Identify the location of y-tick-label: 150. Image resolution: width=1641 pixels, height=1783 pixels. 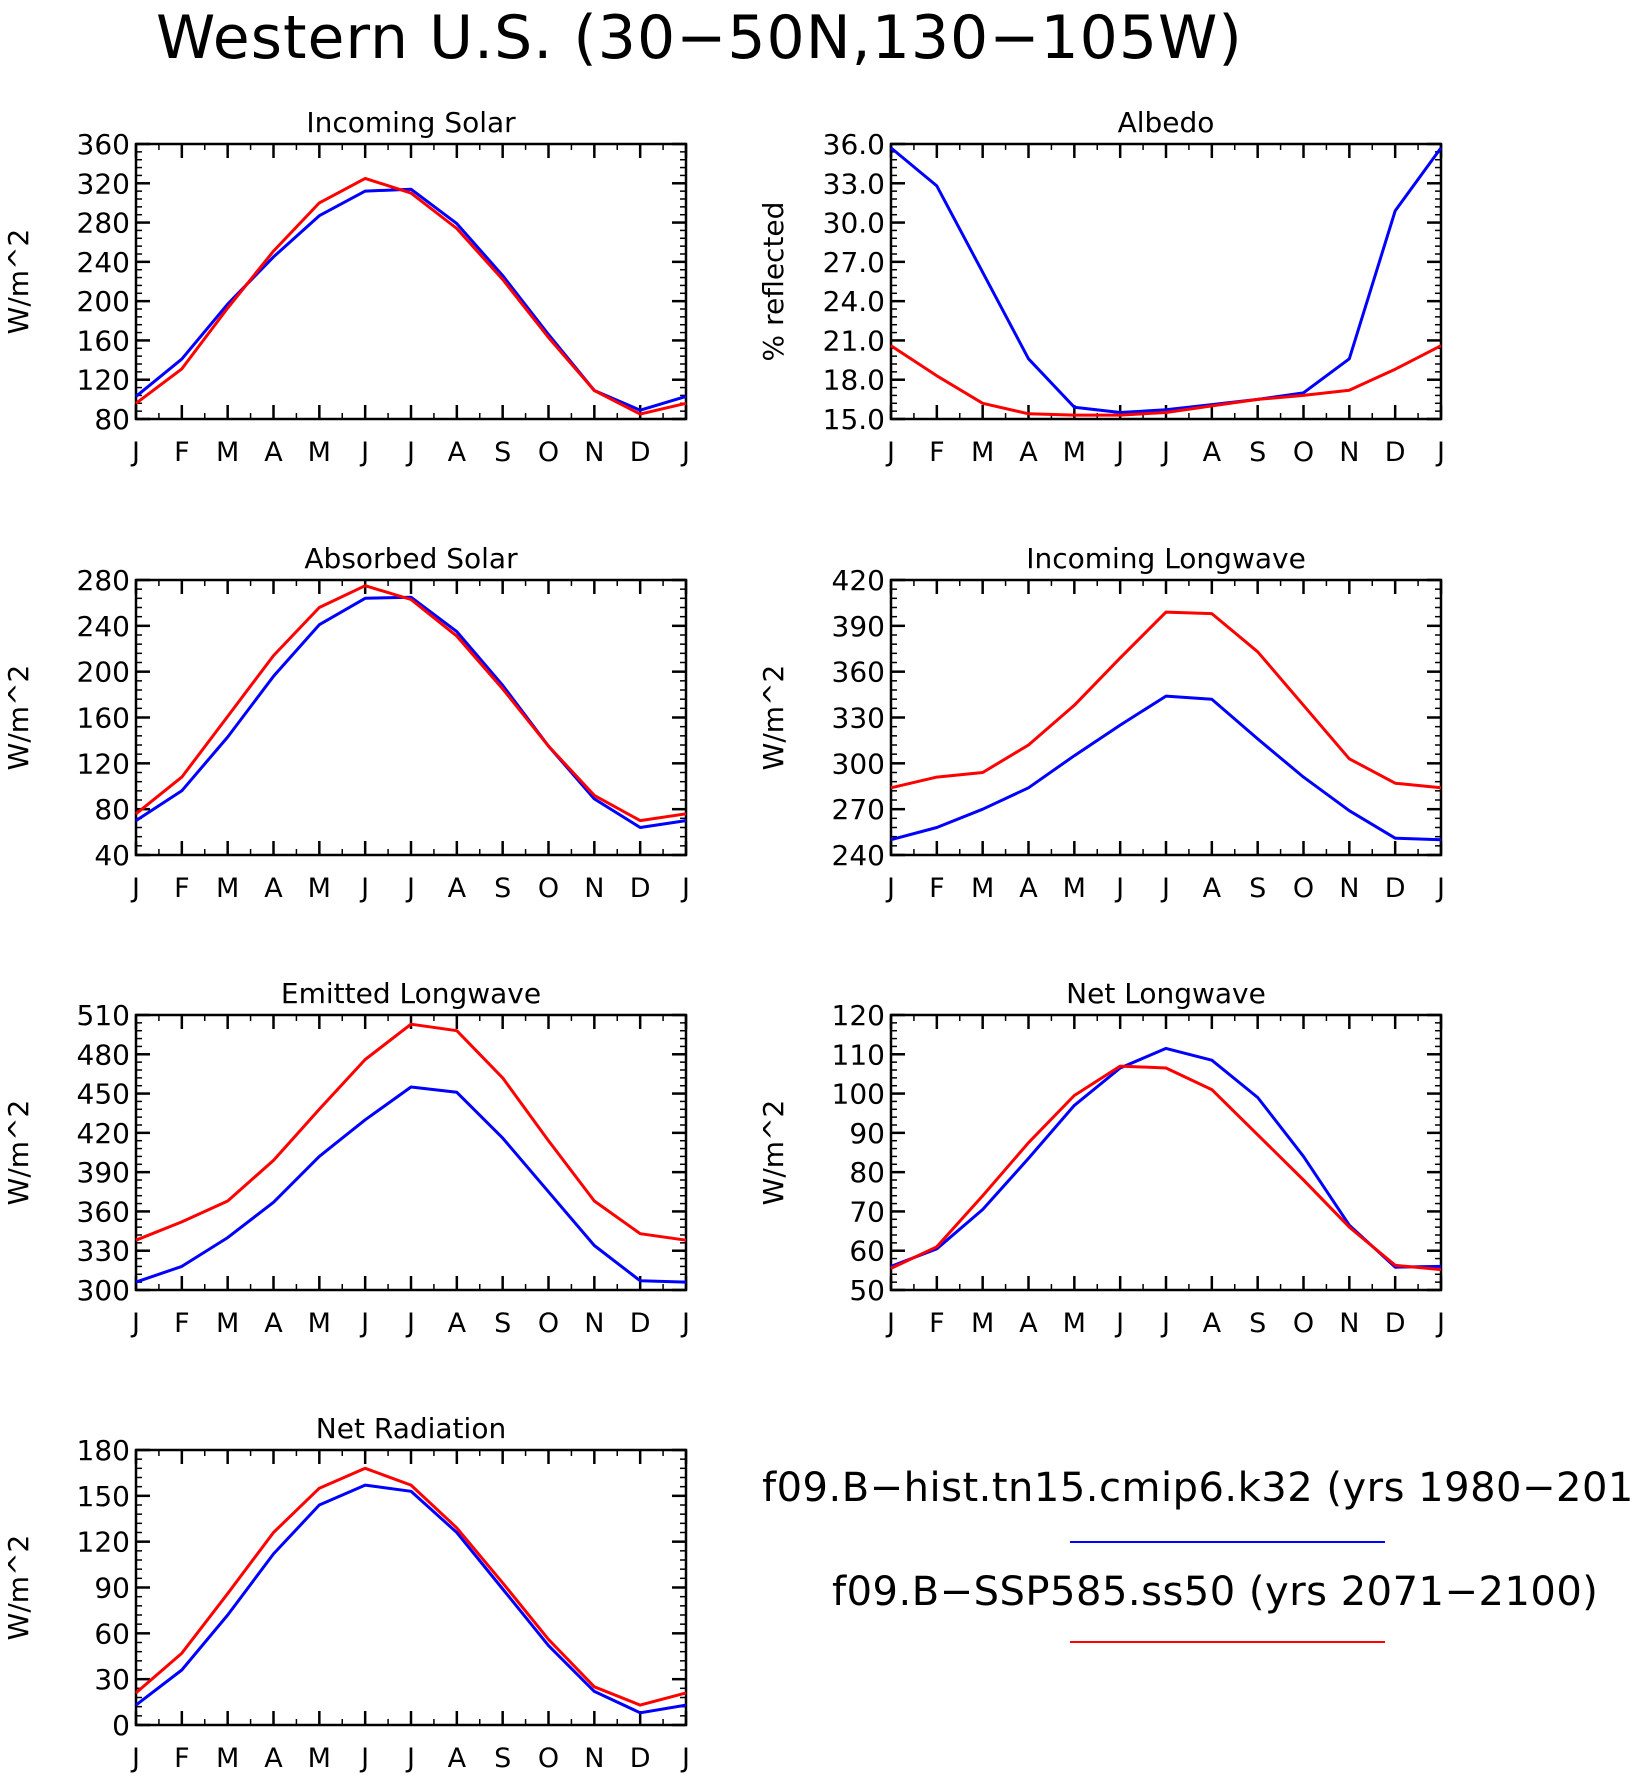
(103, 1496).